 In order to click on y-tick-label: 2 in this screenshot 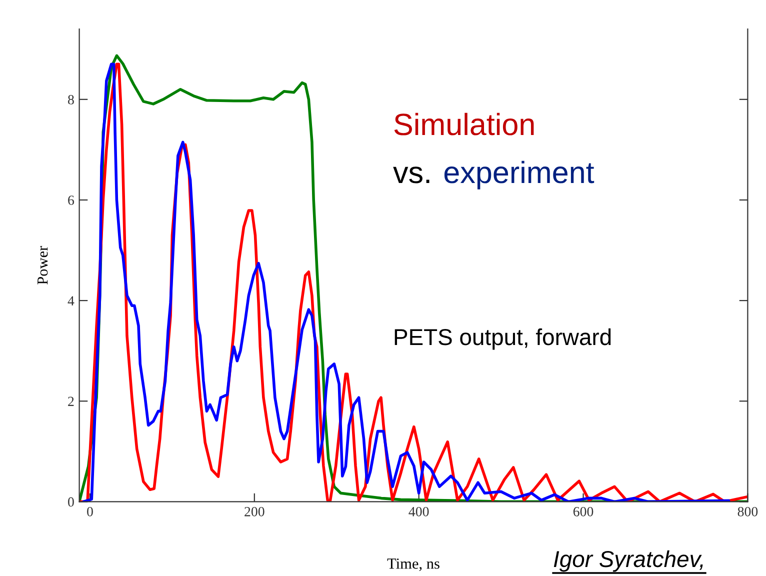, I will do `click(71, 401)`.